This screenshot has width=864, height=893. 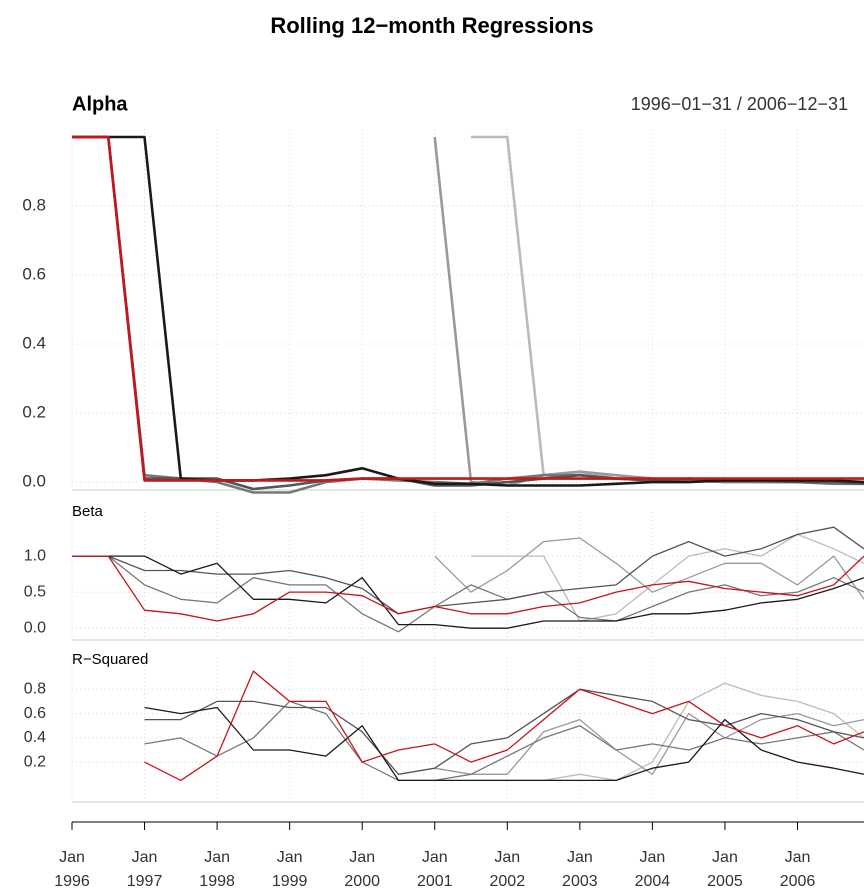 What do you see at coordinates (653, 869) in the screenshot?
I see `x-tick-label: Jan 2004` at bounding box center [653, 869].